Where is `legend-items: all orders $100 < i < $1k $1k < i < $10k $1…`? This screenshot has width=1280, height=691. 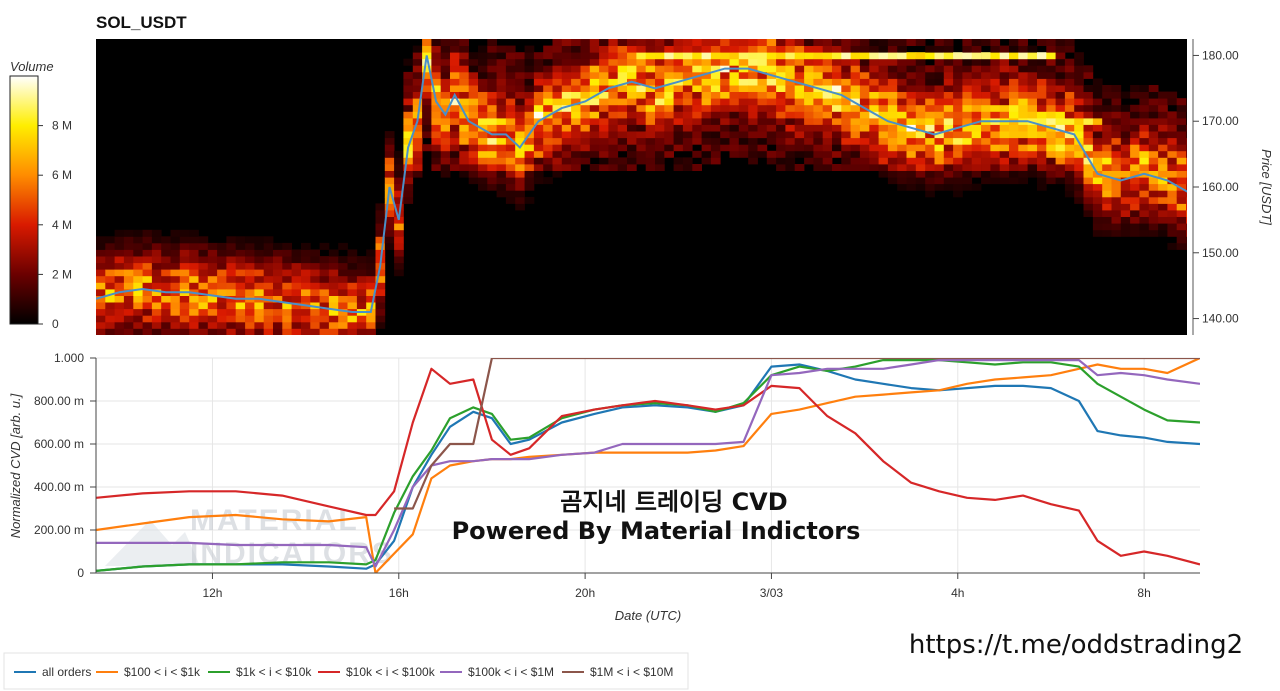 legend-items: all orders $100 < i < $1k $1k < i < $10k $1… is located at coordinates (343, 672).